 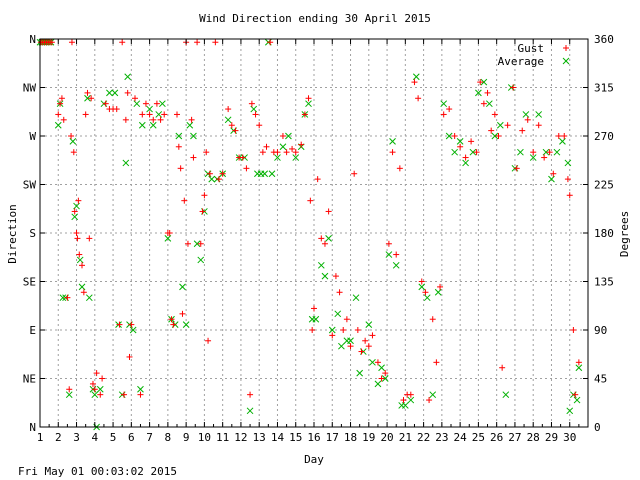 I want to click on x-tick-label: 14, so click(x=278, y=437).